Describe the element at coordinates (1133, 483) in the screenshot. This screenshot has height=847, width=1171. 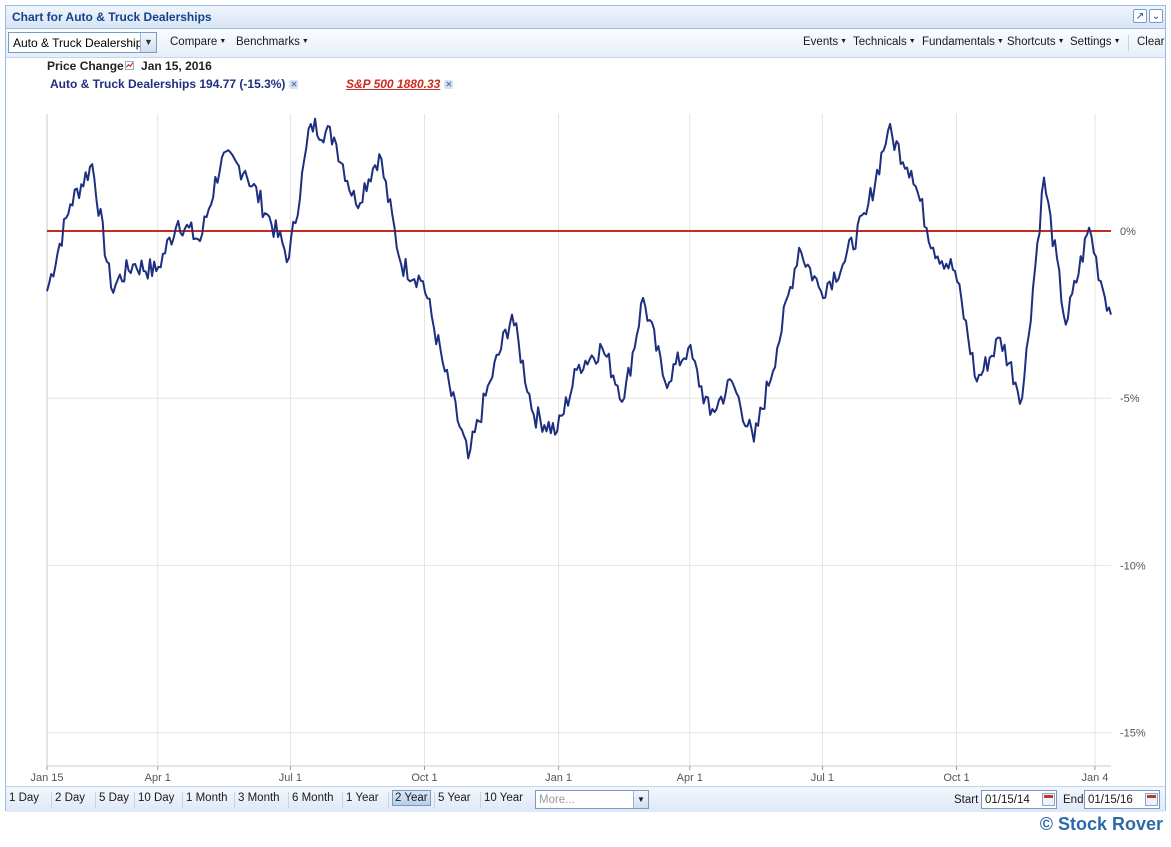
I see `y-axis-labels: 0% -5% -10% -15%` at that location.